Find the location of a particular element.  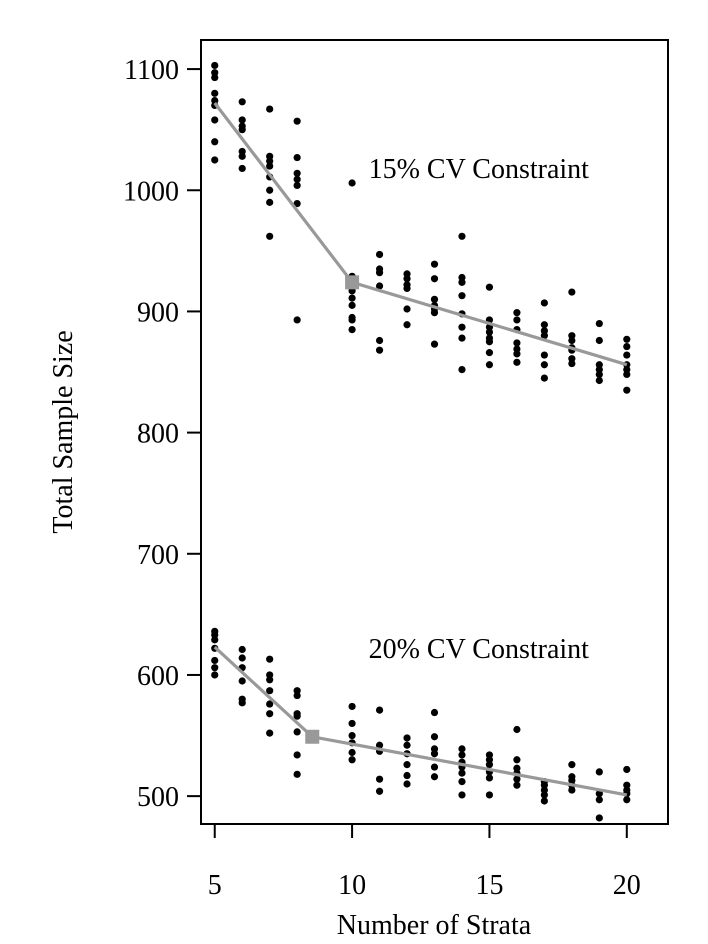

x-tick-label: 15 is located at coordinates (489, 885).